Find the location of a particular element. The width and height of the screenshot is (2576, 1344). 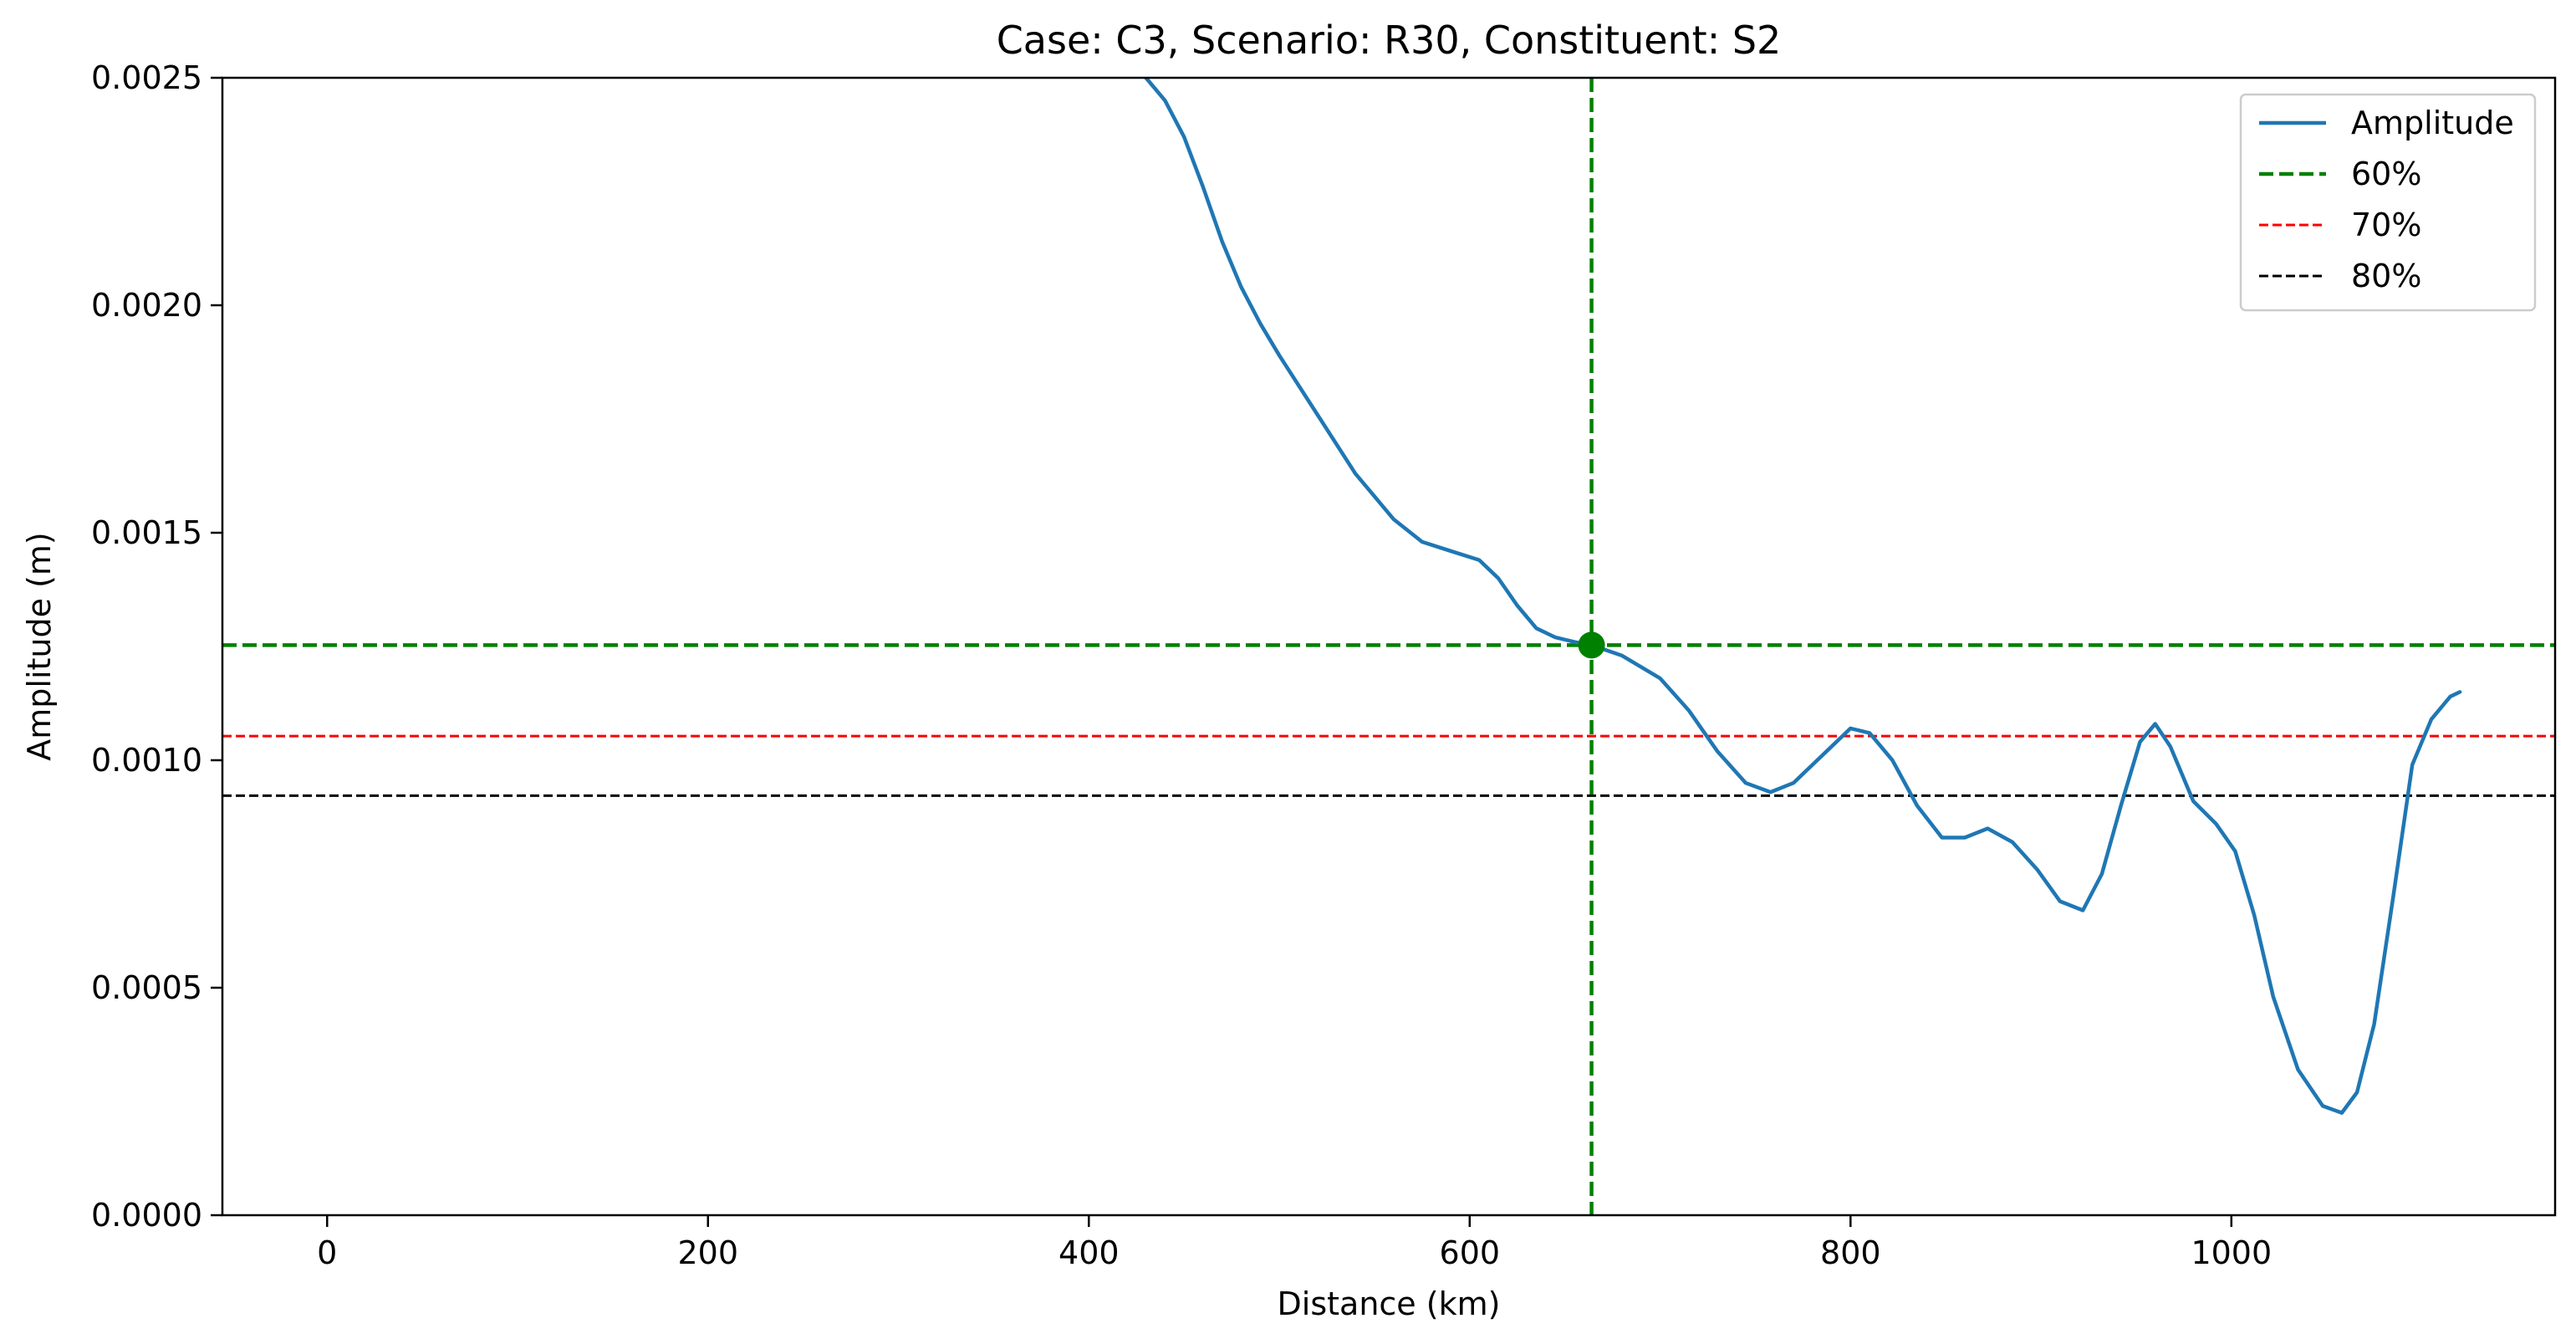

legend-label: Amplitude is located at coordinates (2433, 123).